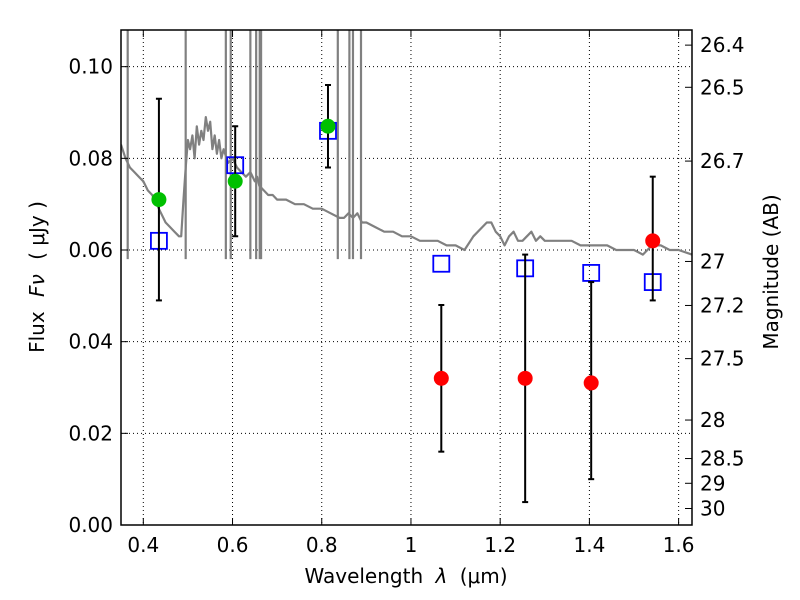 Image resolution: width=800 pixels, height=600 pixels. I want to click on y-tick-label: 0.08, so click(90, 158).